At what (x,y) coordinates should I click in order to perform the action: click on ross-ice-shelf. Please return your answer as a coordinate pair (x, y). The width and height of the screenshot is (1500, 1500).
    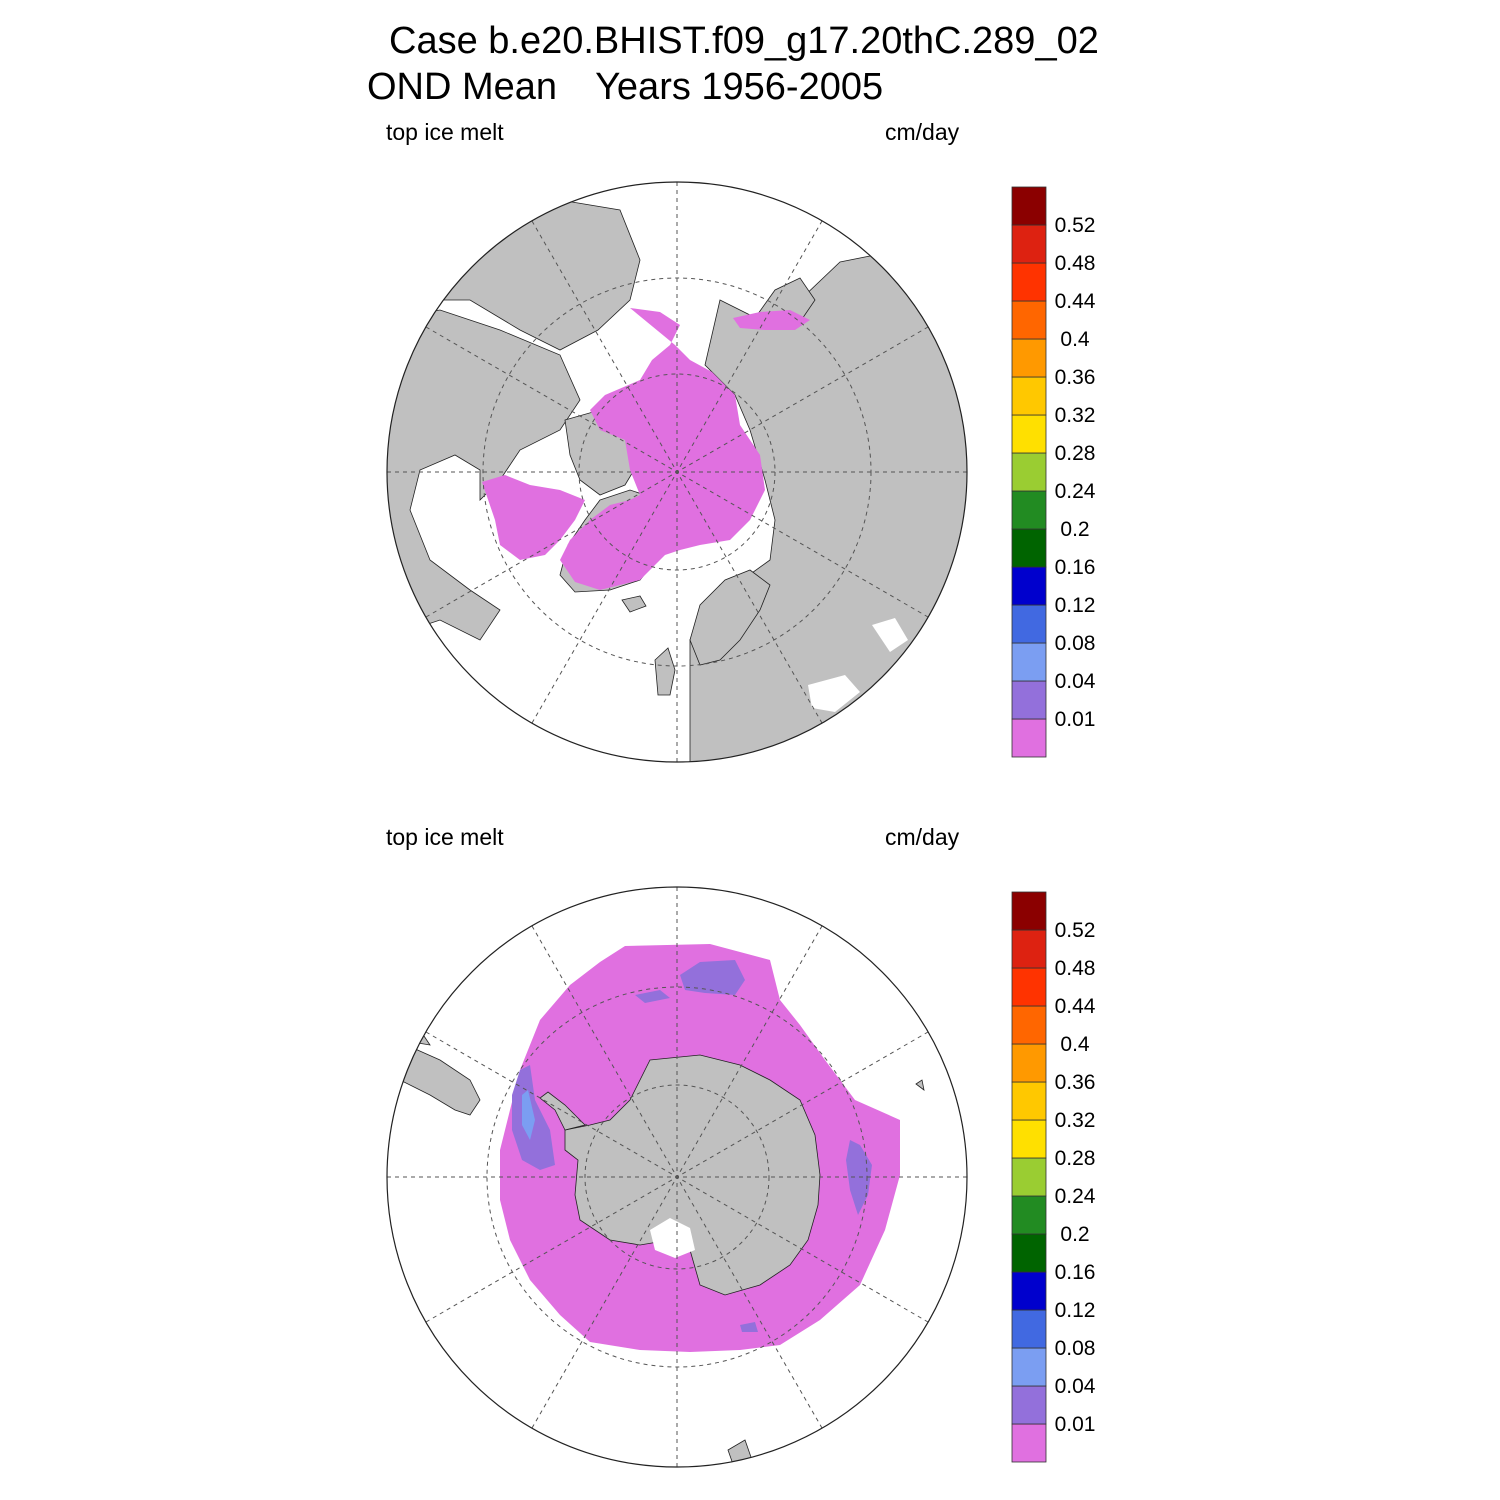
    Looking at the image, I should click on (672, 1238).